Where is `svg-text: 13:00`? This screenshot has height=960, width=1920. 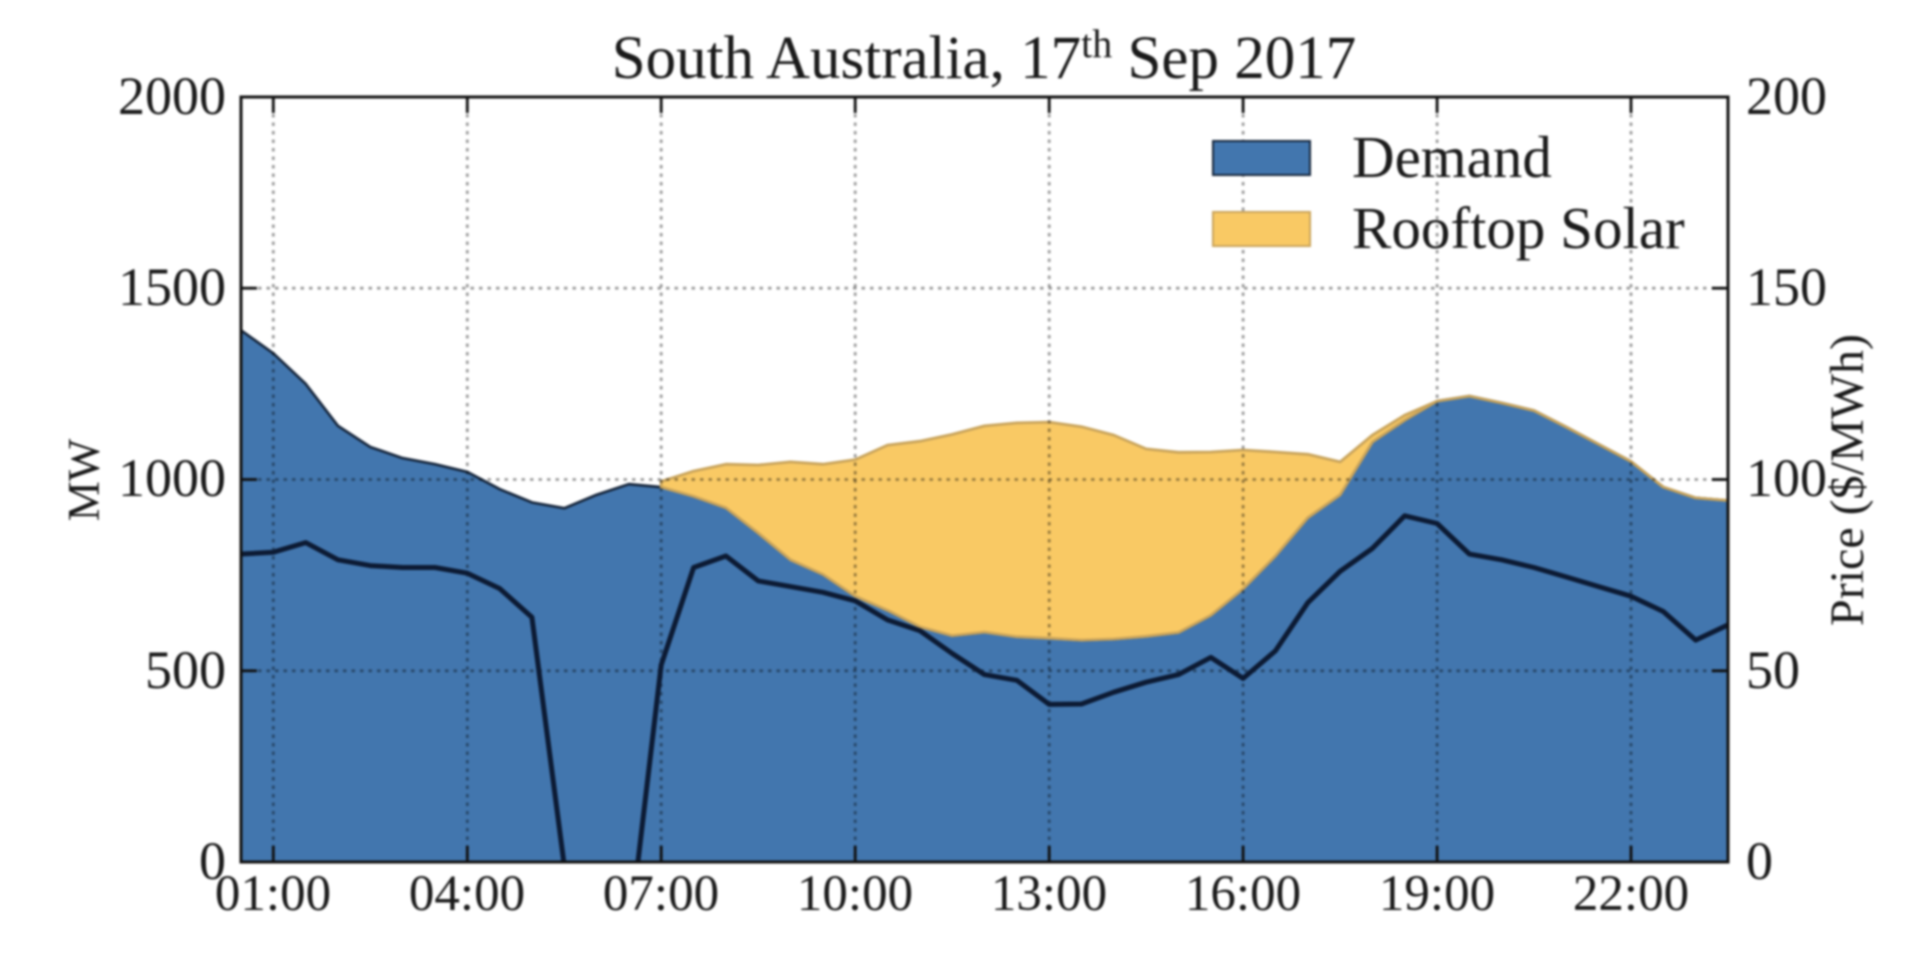 svg-text: 13:00 is located at coordinates (1049, 894).